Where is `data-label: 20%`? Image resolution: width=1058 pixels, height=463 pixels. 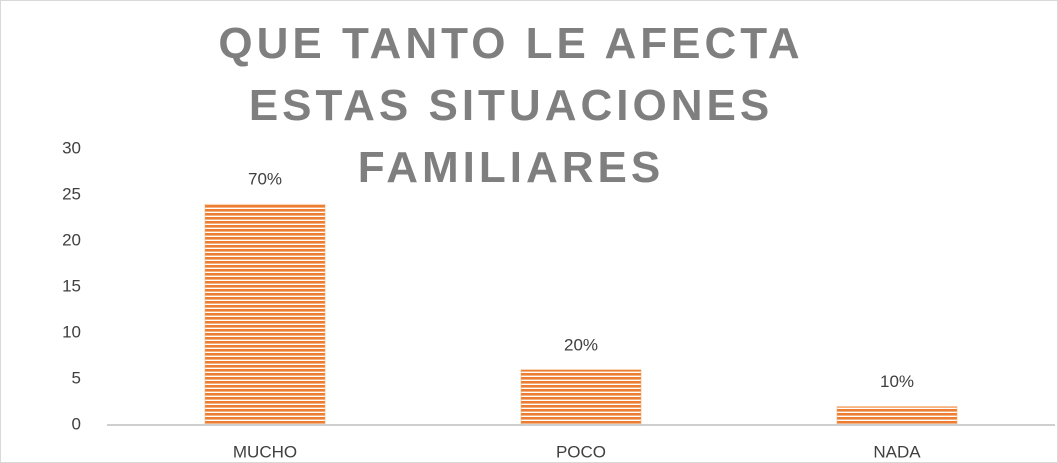
data-label: 20% is located at coordinates (581, 344).